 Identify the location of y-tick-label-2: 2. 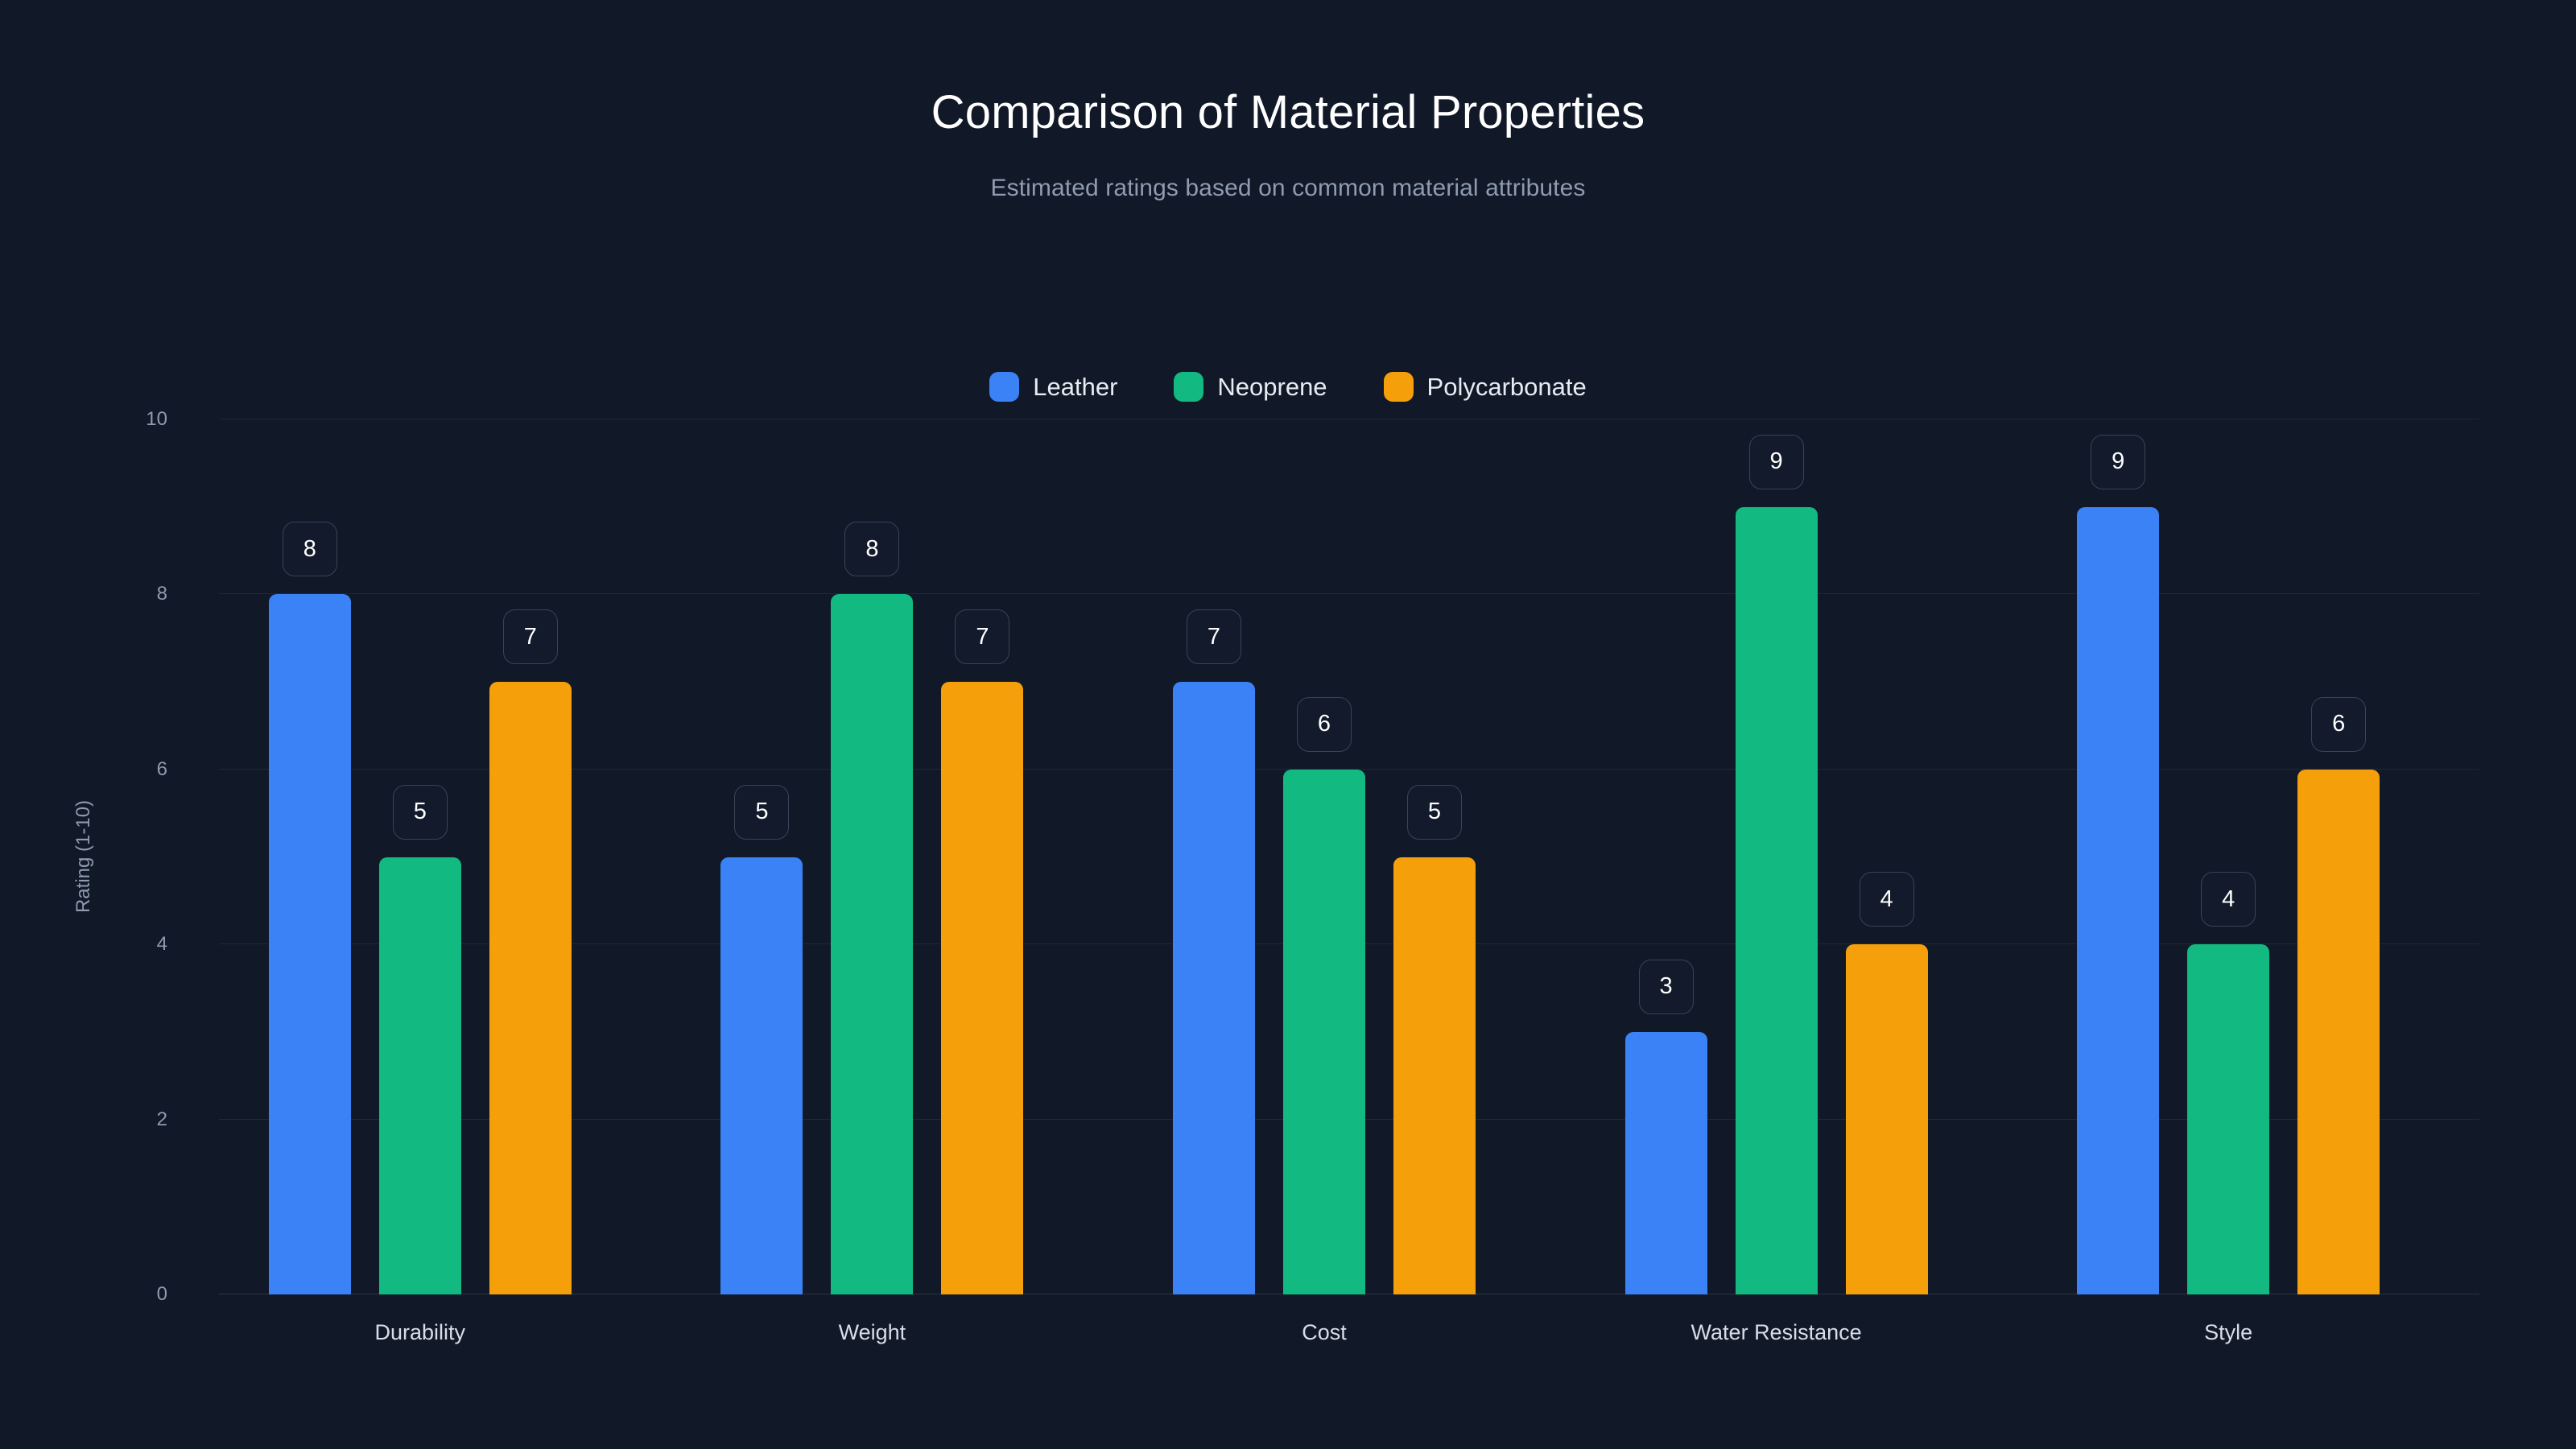
(161, 1119).